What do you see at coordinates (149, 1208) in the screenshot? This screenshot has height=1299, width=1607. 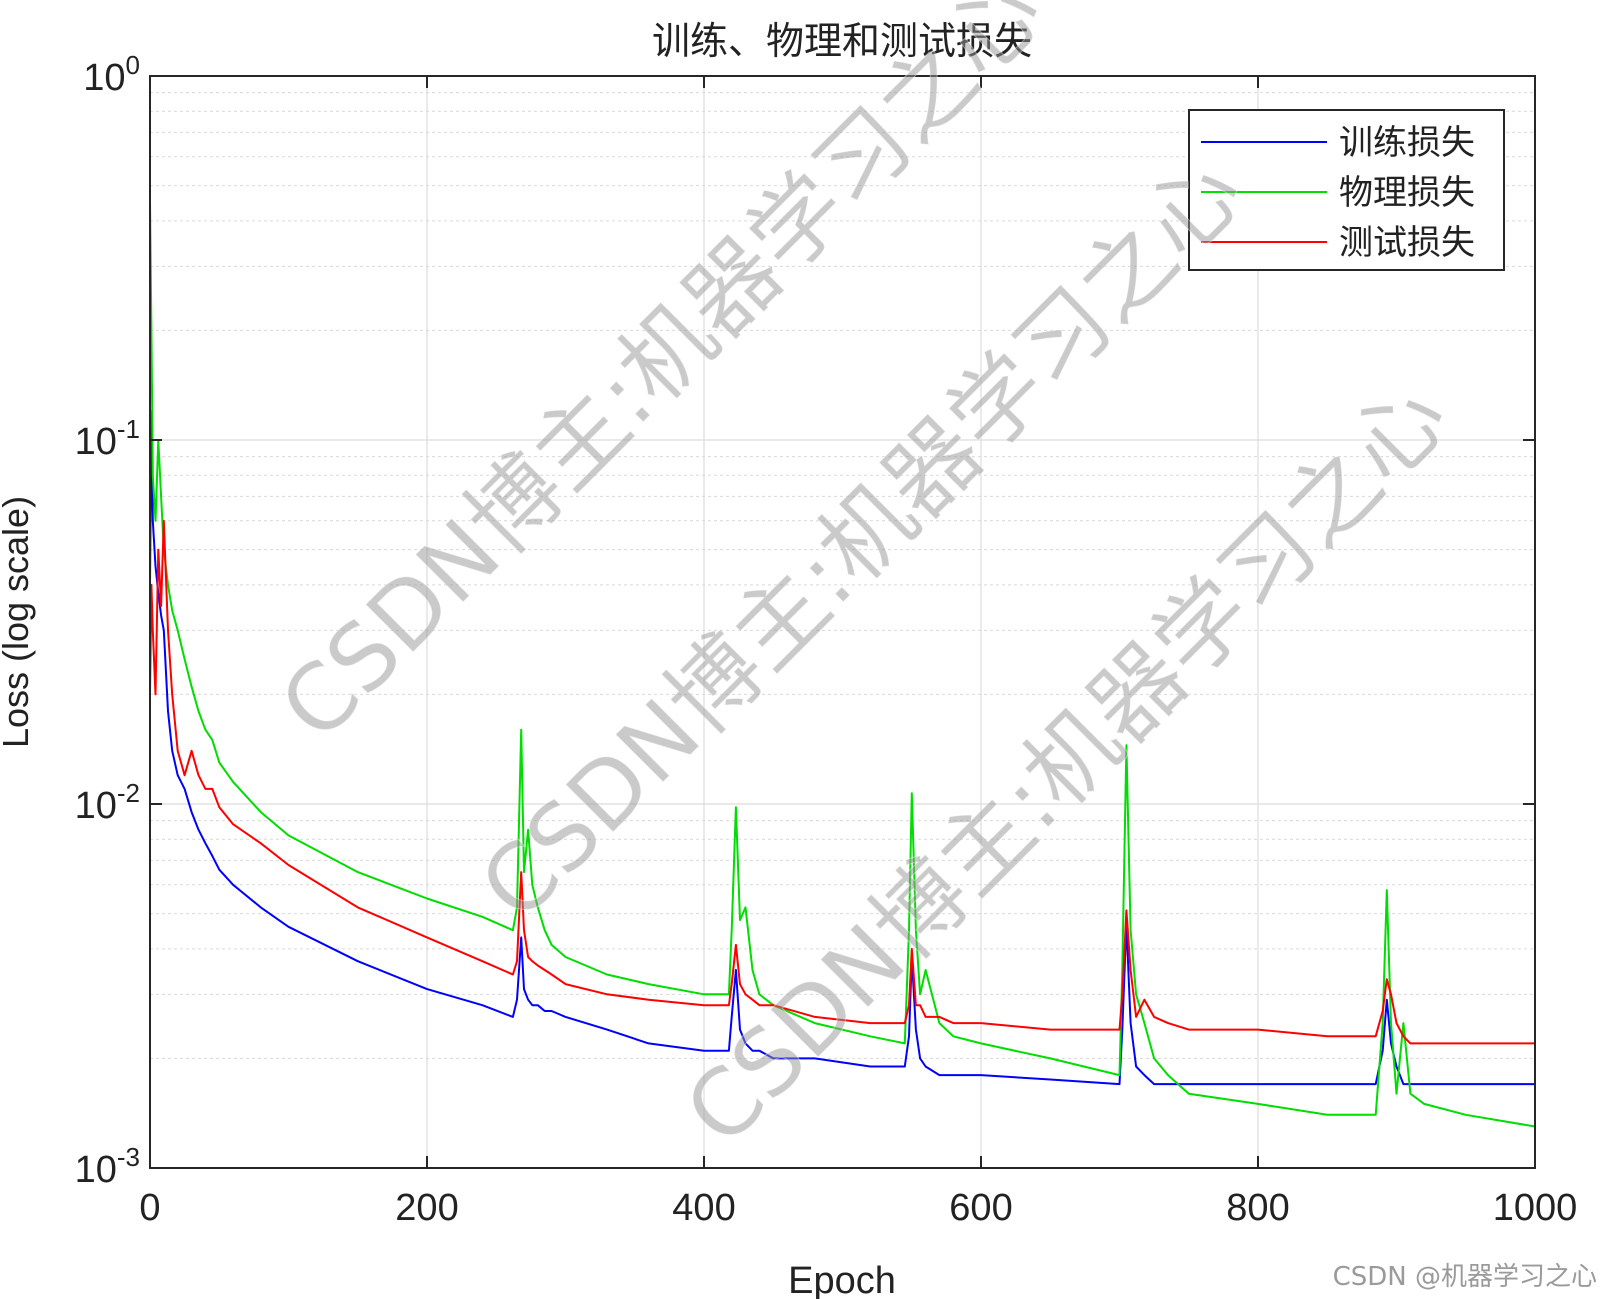 I see `x-tick-label: 0` at bounding box center [149, 1208].